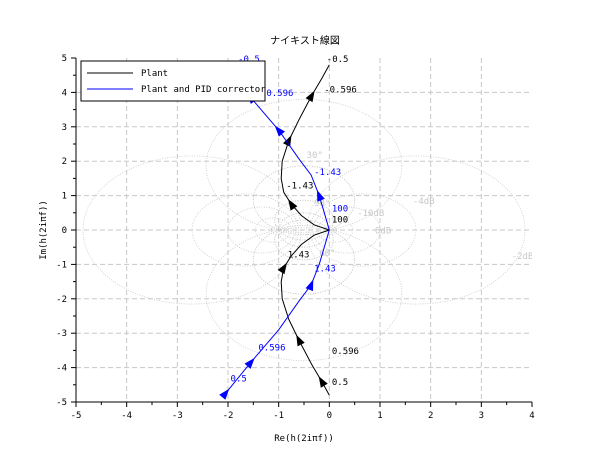  What do you see at coordinates (305, 40) in the screenshot?
I see `chart-title: ナイキスト線図` at bounding box center [305, 40].